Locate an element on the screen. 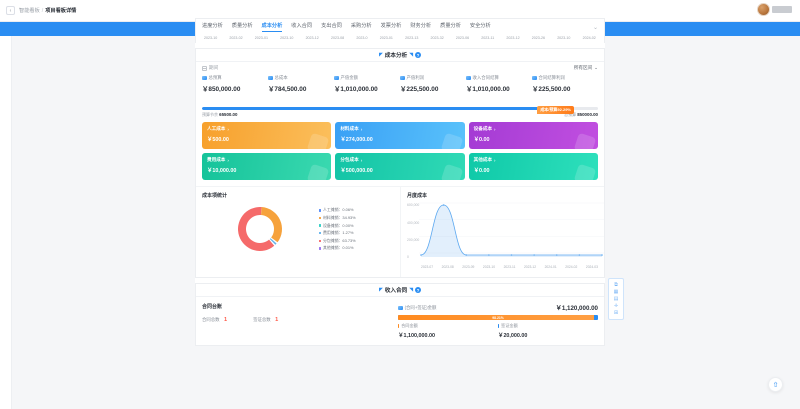 The height and width of the screenshot is (409, 800). breadcrumb: 智能看板 / 项目看板详情 is located at coordinates (47, 11).